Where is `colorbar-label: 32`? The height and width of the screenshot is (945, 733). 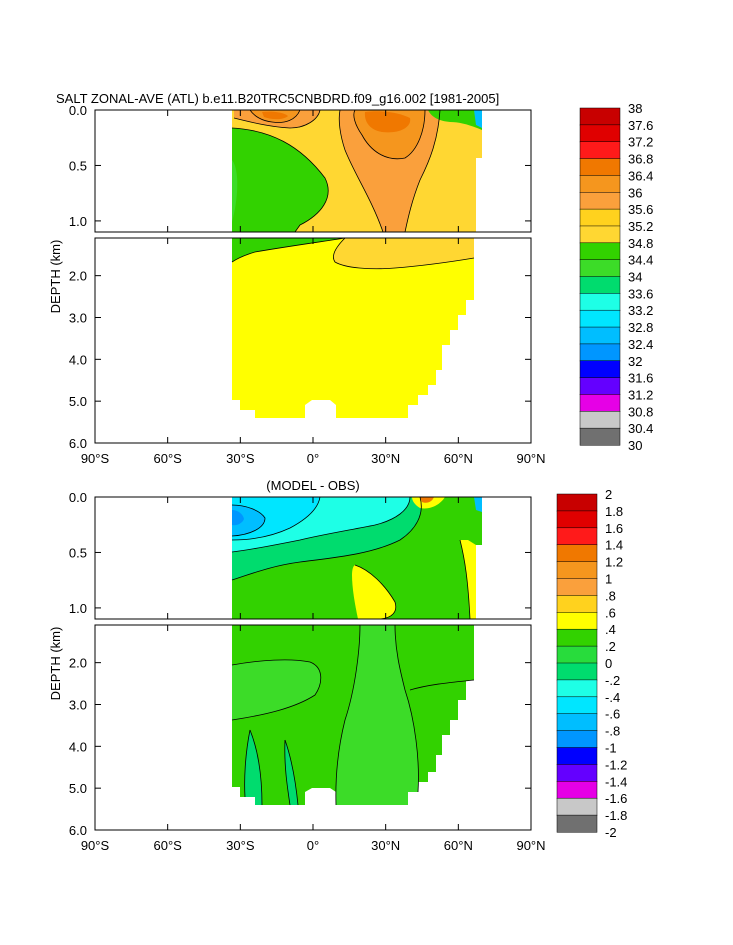 colorbar-label: 32 is located at coordinates (635, 361).